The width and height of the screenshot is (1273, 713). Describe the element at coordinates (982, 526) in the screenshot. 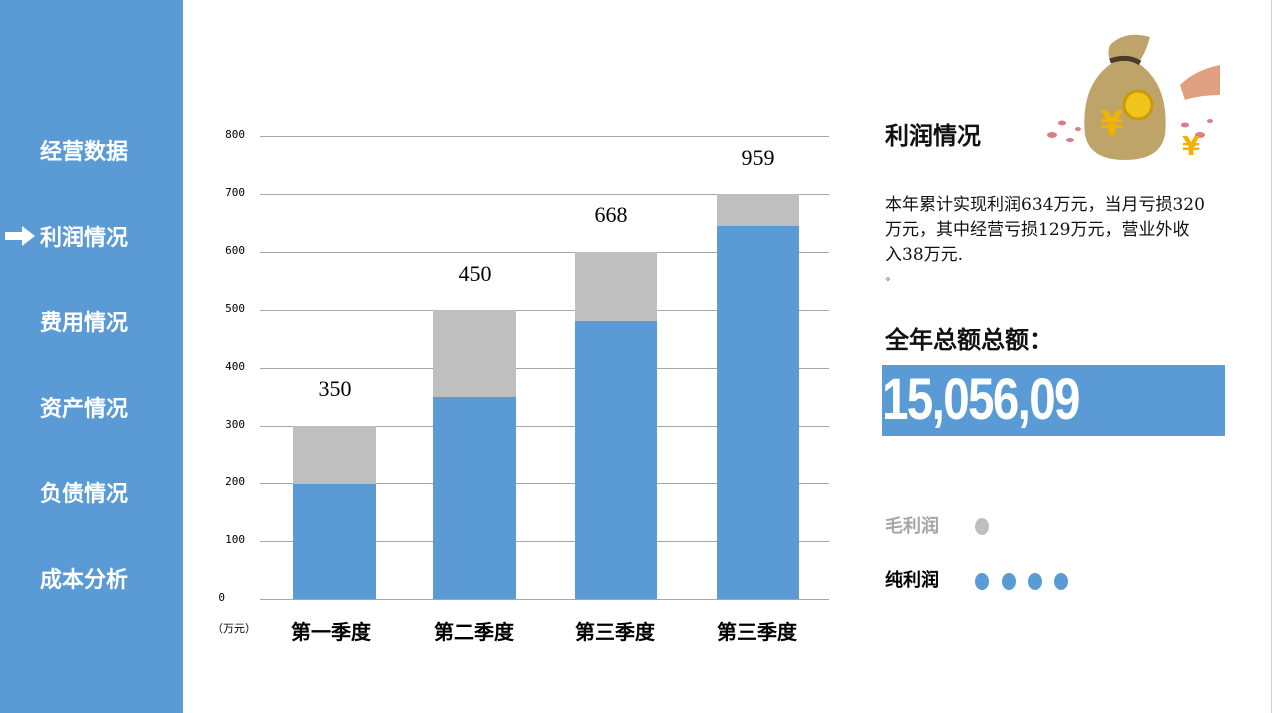

I see `legend-dot-gross-profit` at that location.